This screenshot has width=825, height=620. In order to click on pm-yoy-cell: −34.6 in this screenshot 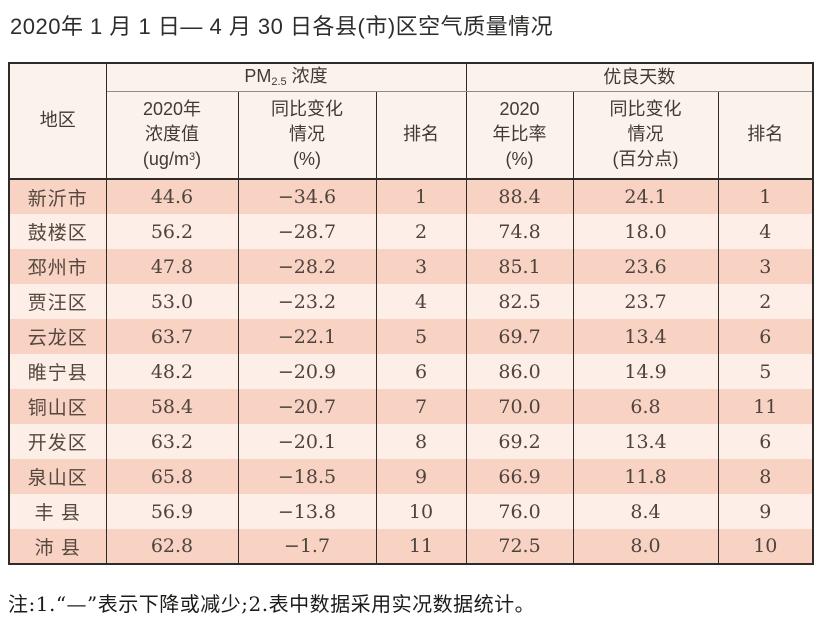, I will do `click(307, 196)`.